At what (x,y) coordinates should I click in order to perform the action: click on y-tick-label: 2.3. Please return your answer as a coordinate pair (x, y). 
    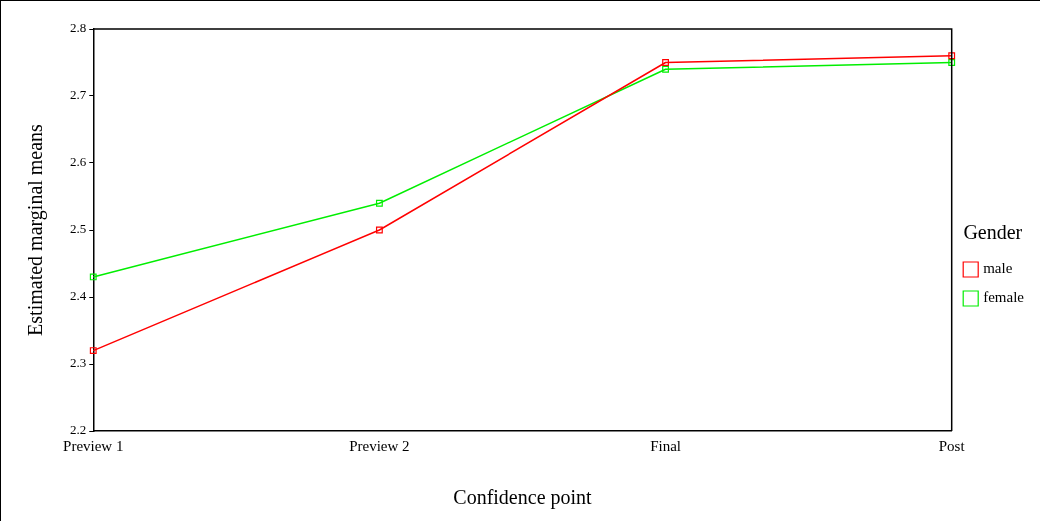
    Looking at the image, I should click on (78, 363).